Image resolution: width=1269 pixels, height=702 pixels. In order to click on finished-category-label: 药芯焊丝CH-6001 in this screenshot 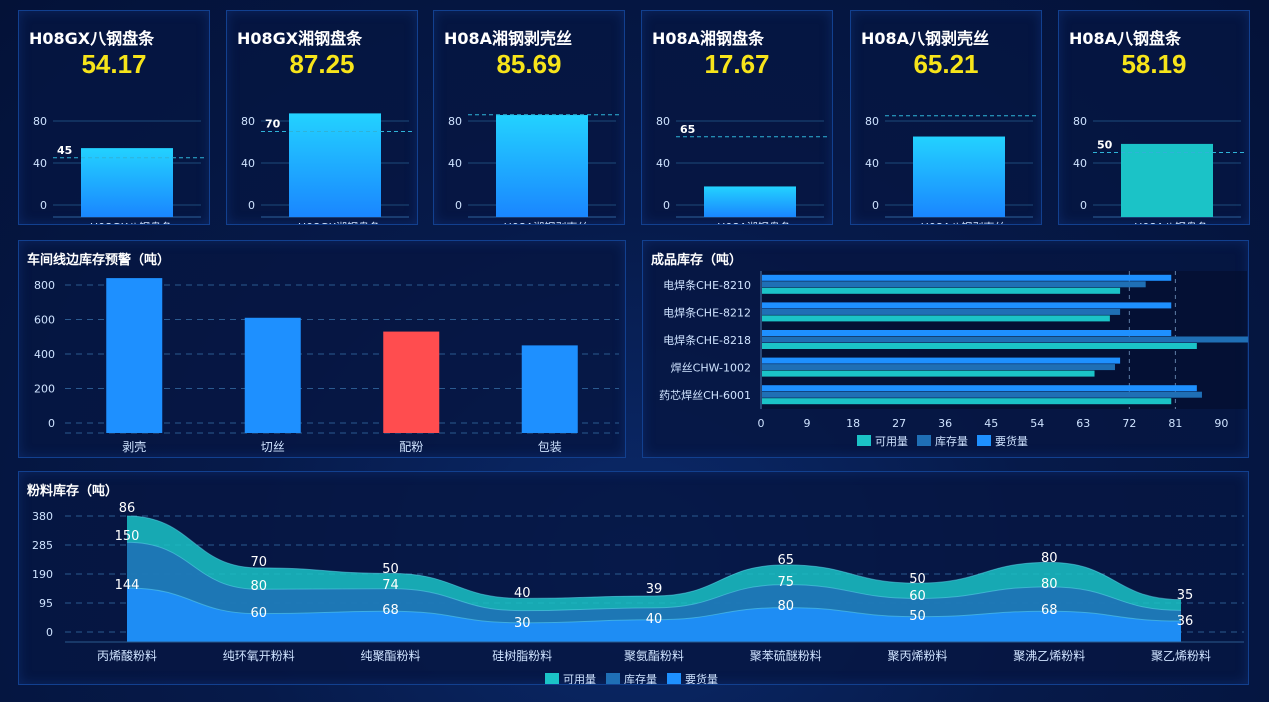, I will do `click(705, 395)`.